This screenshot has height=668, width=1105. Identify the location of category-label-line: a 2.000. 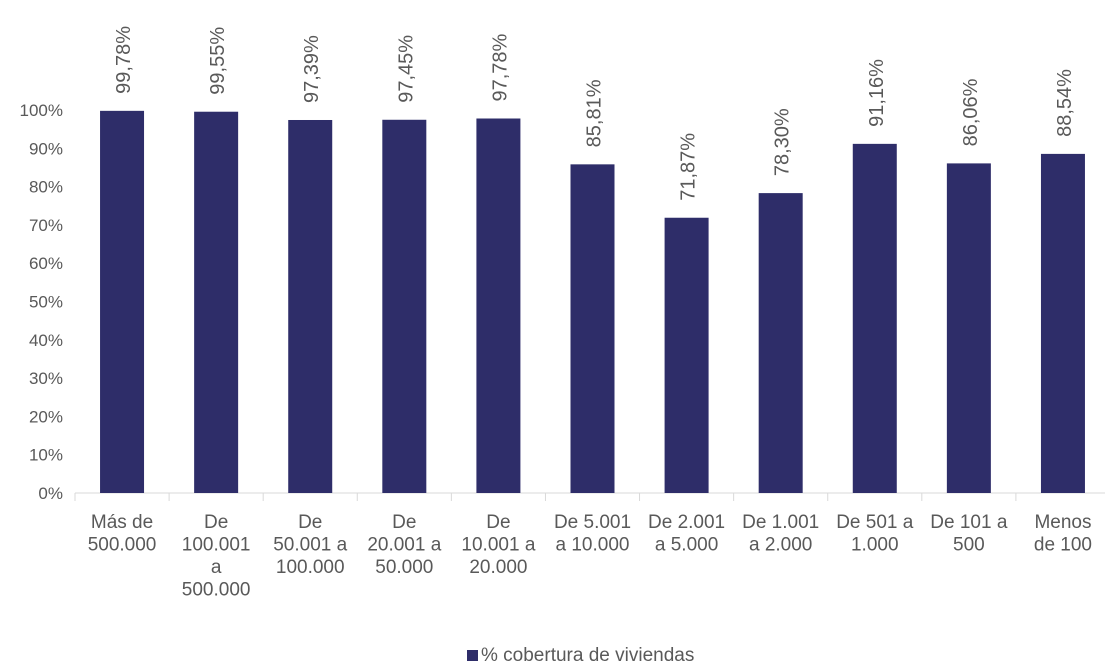
(780, 545).